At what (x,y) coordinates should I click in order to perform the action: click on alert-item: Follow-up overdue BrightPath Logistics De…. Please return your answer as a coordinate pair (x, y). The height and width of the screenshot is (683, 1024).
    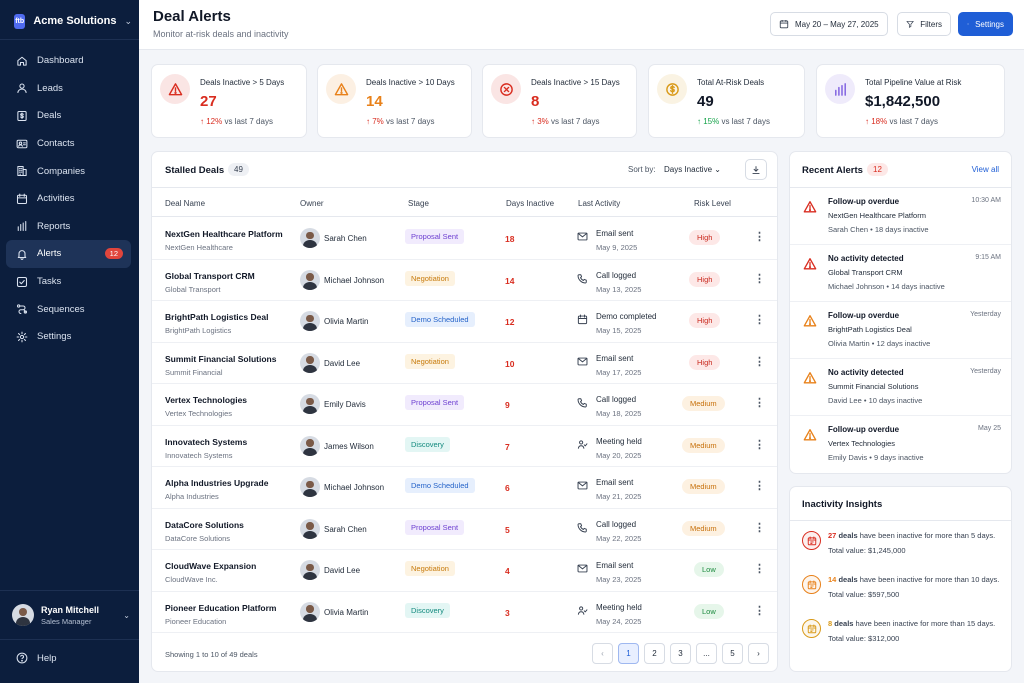
    Looking at the image, I should click on (900, 330).